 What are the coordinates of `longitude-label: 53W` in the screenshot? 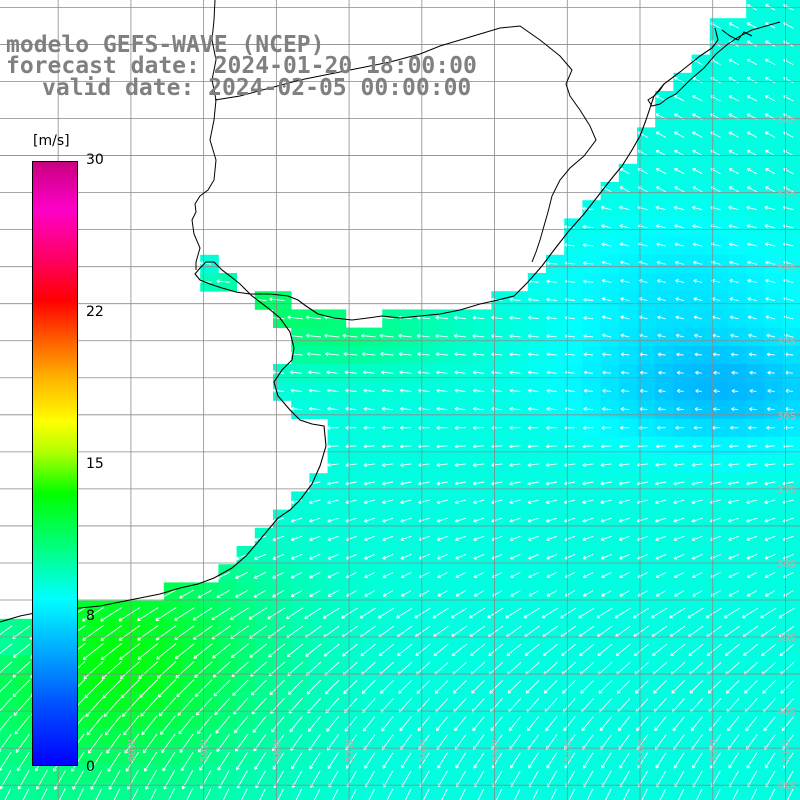 It's located at (641, 750).